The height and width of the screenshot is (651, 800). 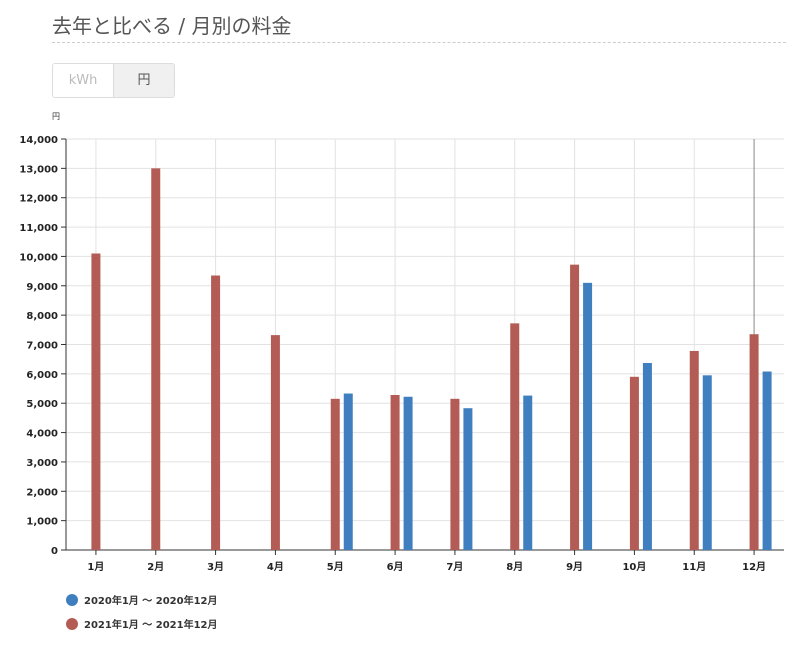 What do you see at coordinates (275, 567) in the screenshot?
I see `x-tick-label: 4月` at bounding box center [275, 567].